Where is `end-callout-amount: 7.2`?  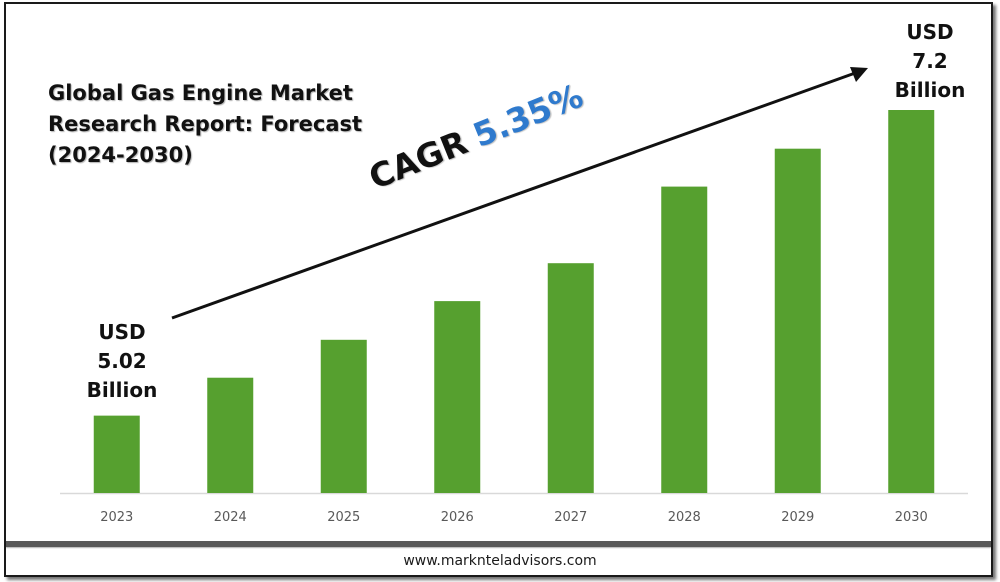 end-callout-amount: 7.2 is located at coordinates (930, 61).